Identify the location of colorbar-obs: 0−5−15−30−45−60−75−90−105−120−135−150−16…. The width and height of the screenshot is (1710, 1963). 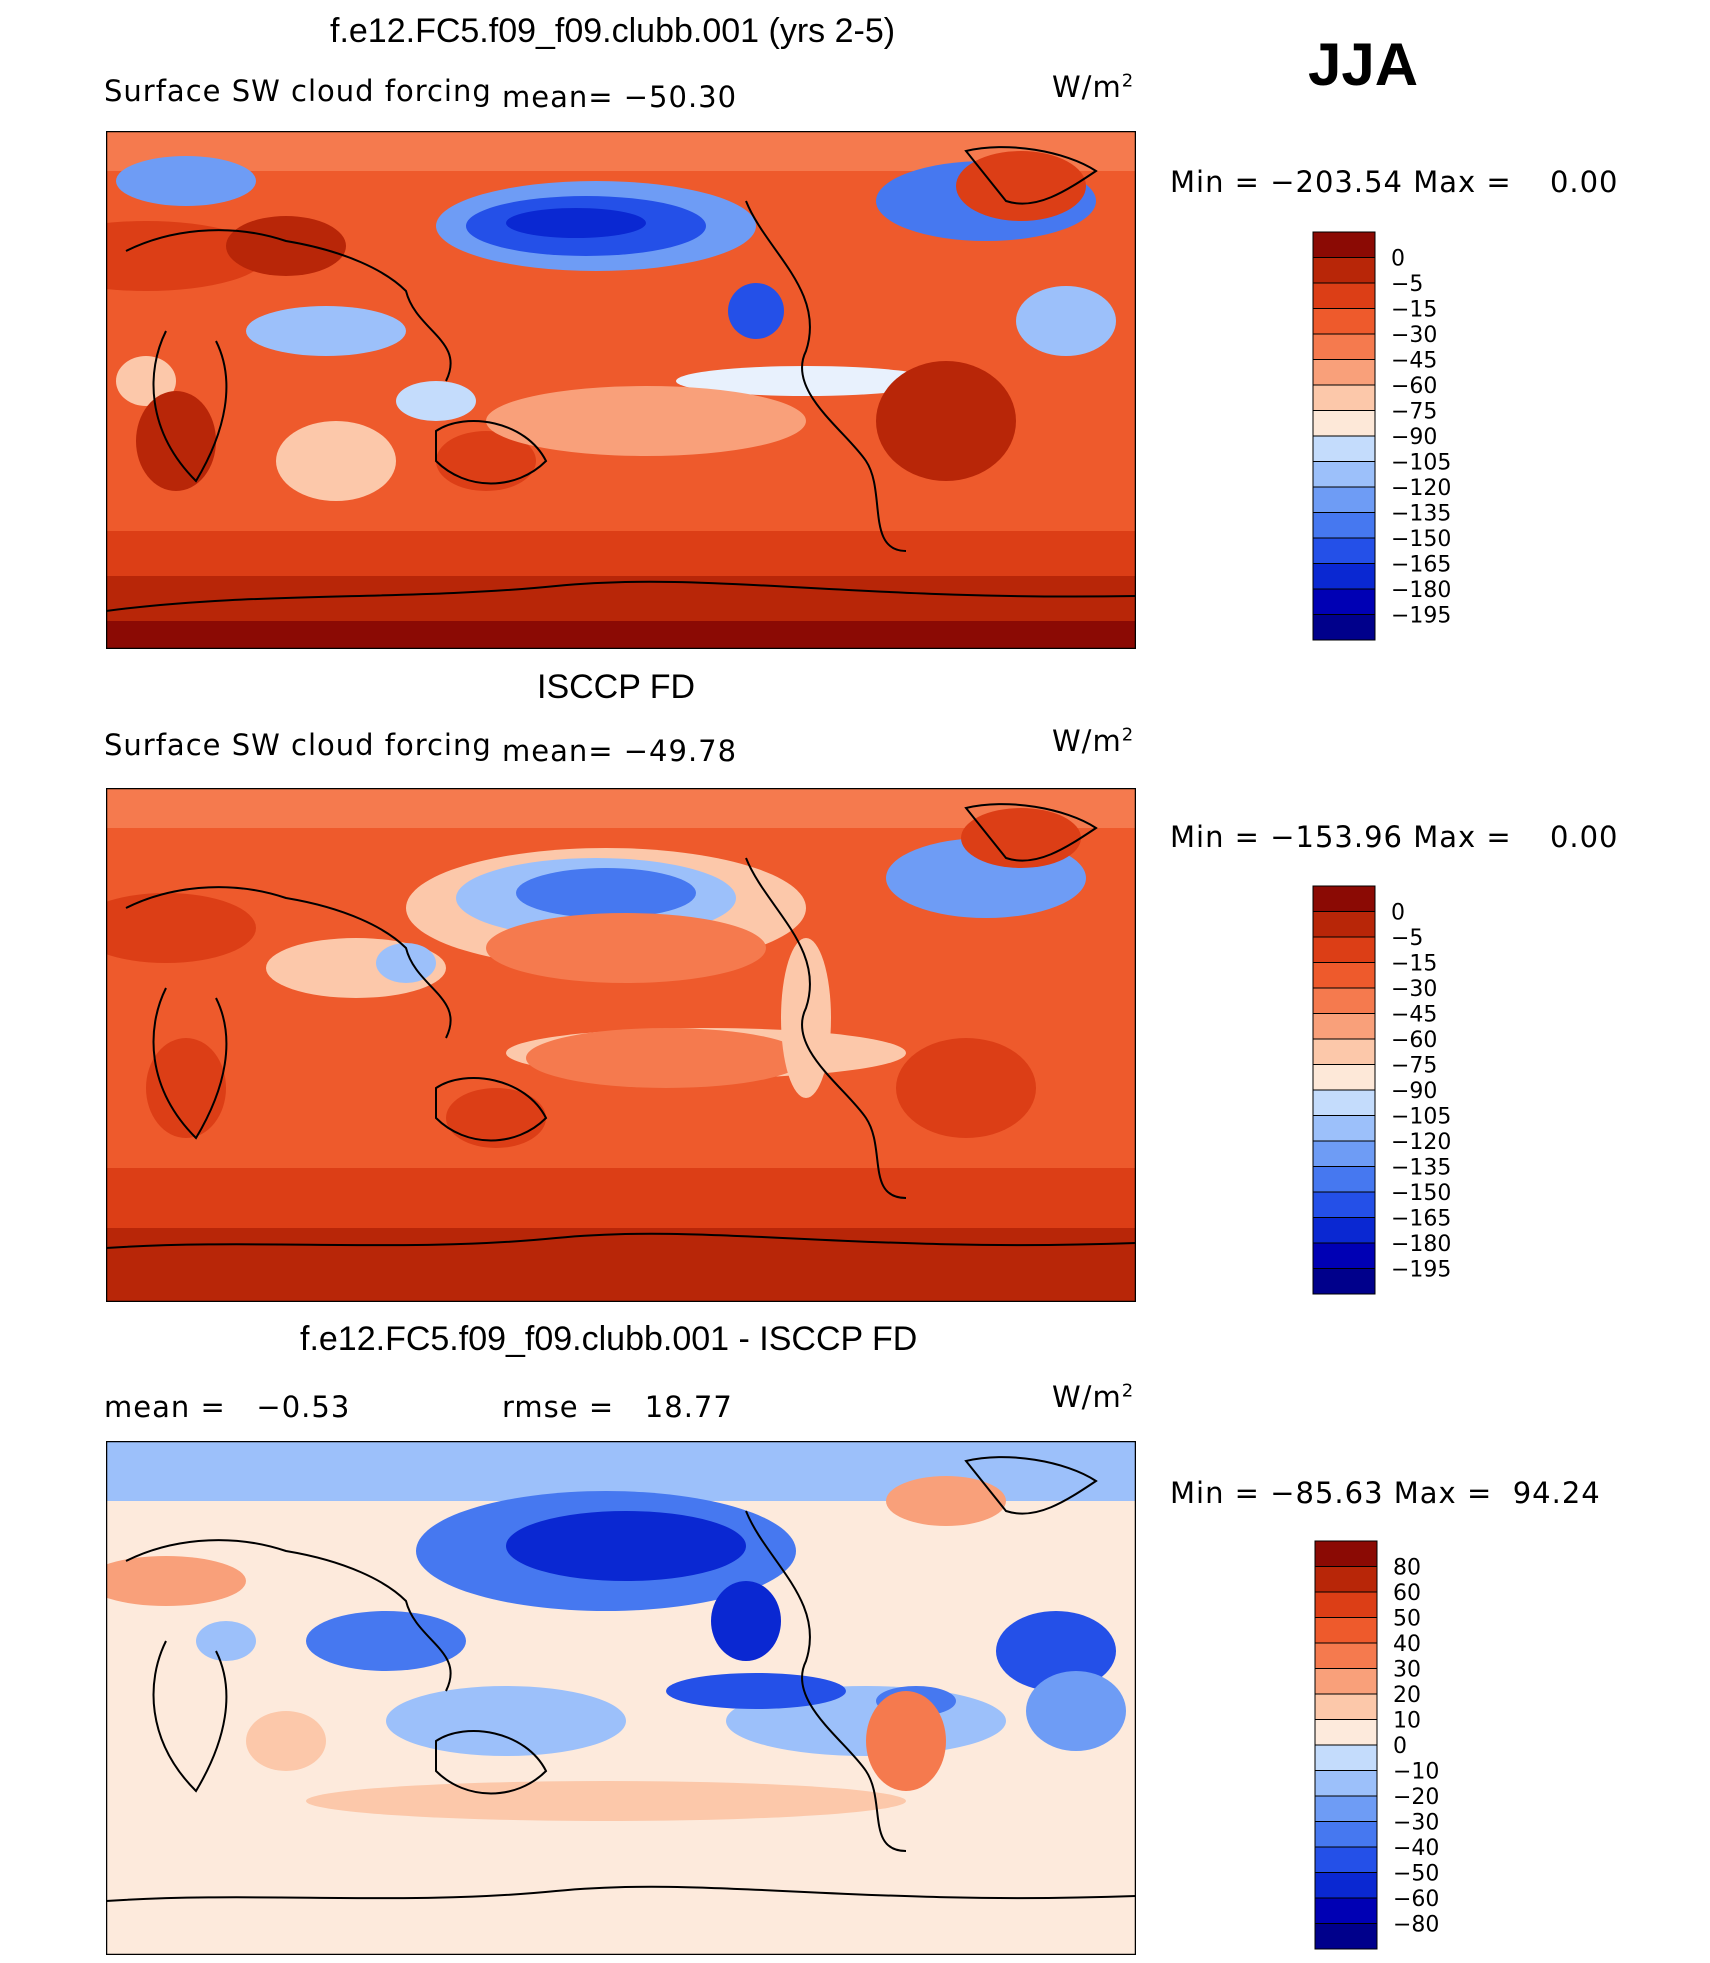
(1381, 1090).